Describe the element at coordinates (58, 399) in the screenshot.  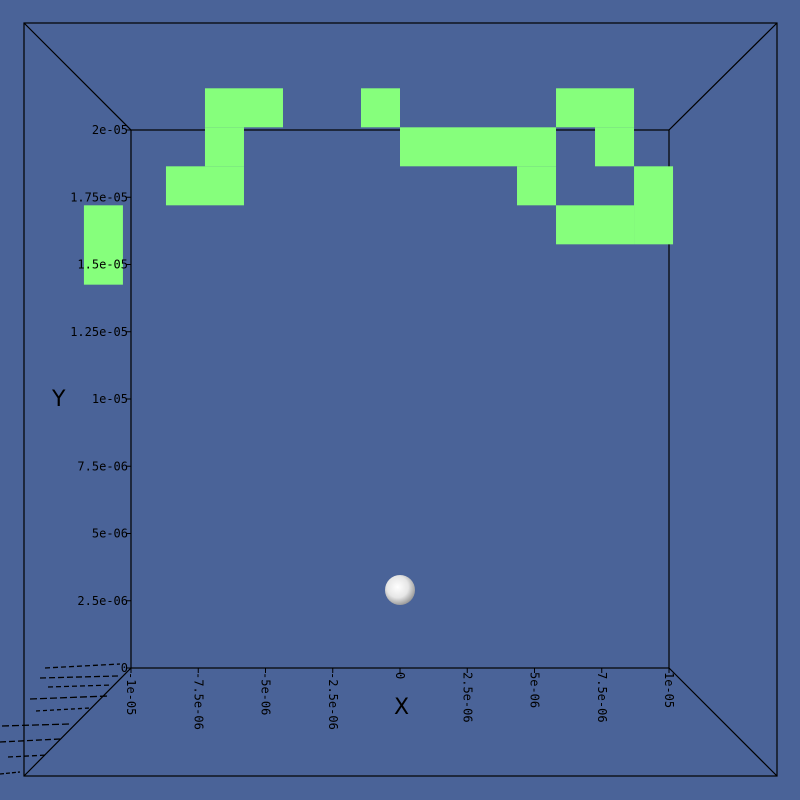
I see `y-axis-title: Y` at that location.